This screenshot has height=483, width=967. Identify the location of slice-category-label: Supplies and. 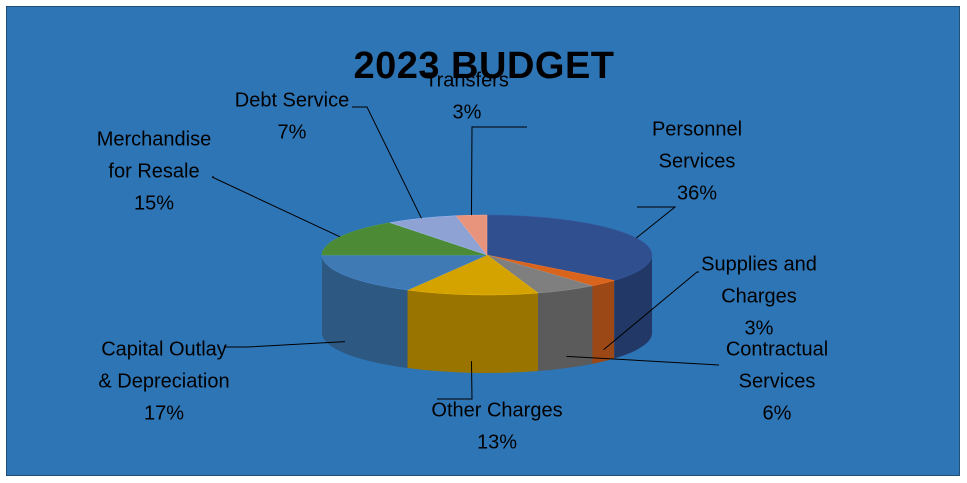
(759, 264).